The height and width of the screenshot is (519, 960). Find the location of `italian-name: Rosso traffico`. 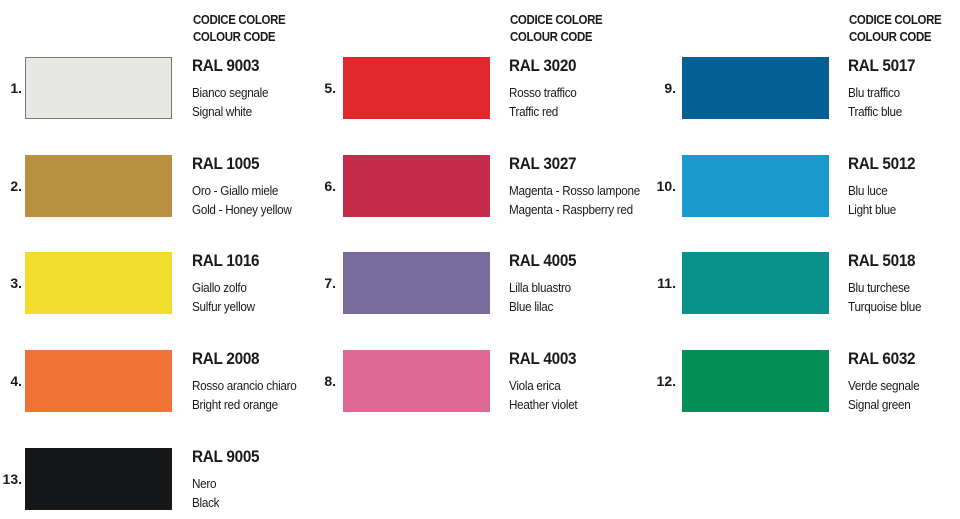

italian-name: Rosso traffico is located at coordinates (543, 92).